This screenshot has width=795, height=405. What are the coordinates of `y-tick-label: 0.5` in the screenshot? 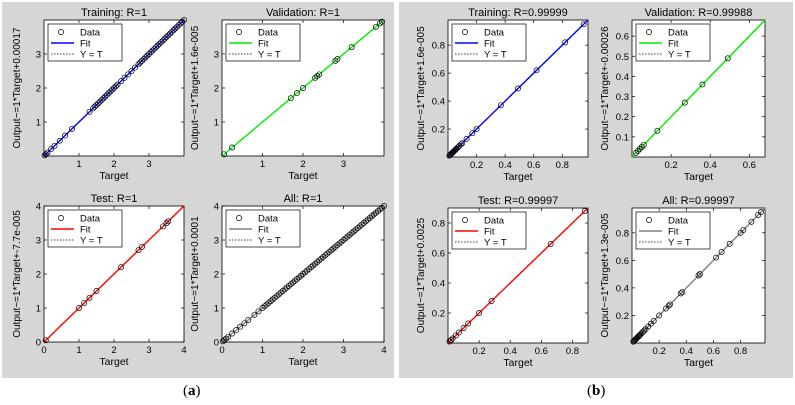 It's located at (622, 57).